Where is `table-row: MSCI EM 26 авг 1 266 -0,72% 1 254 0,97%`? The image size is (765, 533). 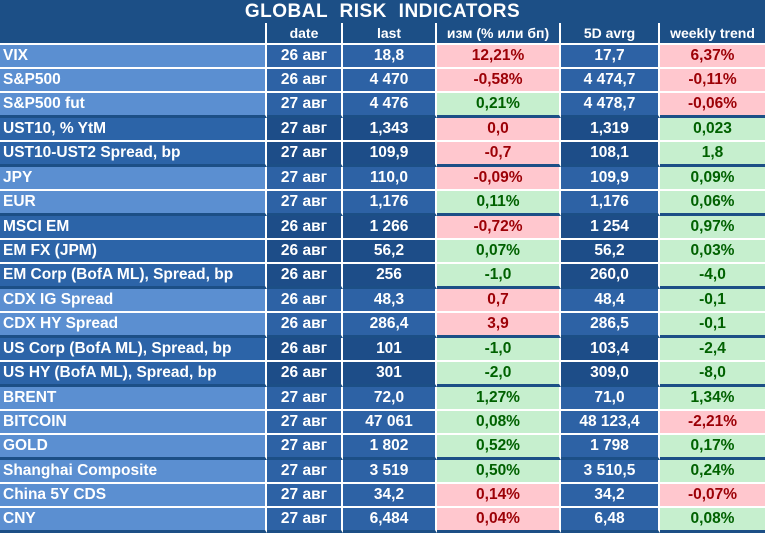
table-row: MSCI EM 26 авг 1 266 -0,72% 1 254 0,97% is located at coordinates (382, 228).